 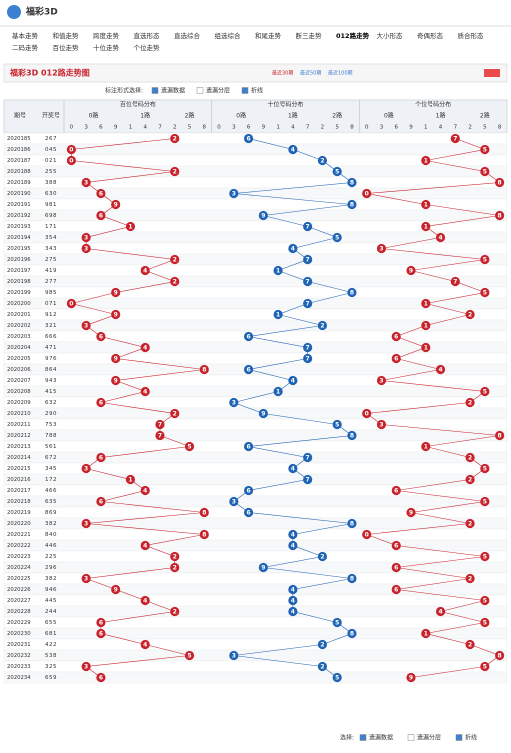 What do you see at coordinates (66, 47) in the screenshot?
I see `nav-link: 百位走势` at bounding box center [66, 47].